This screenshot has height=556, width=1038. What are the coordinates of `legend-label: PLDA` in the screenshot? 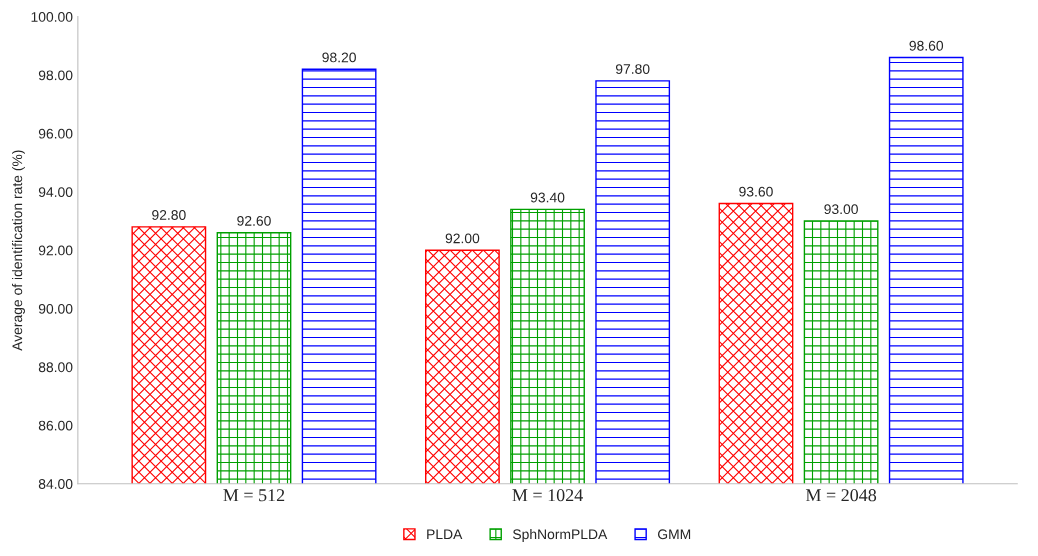 It's located at (445, 534).